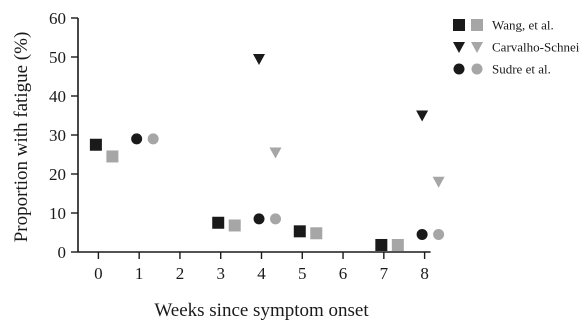 This screenshot has width=580, height=321. Describe the element at coordinates (21, 137) in the screenshot. I see `y-axis-title: Proportion with fatigue (%)` at that location.